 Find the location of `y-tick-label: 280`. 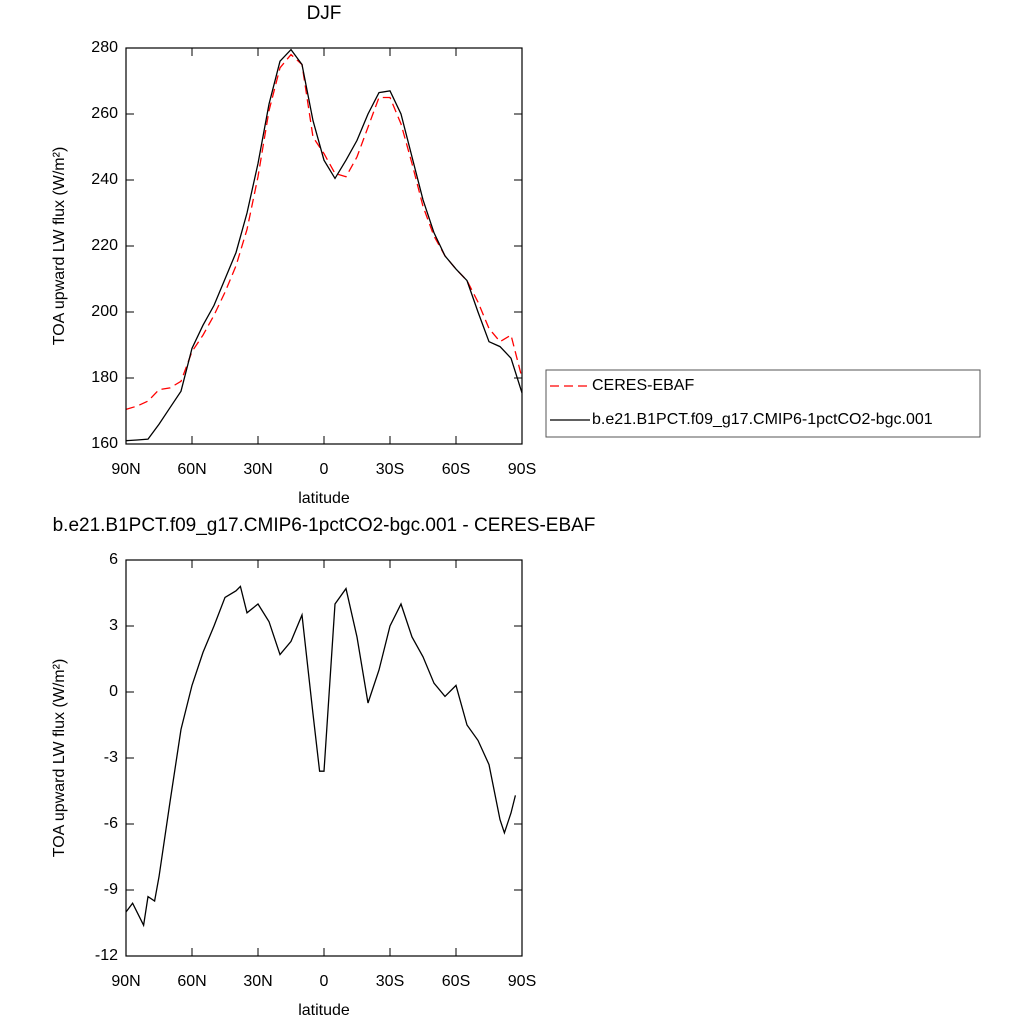

y-tick-label: 280 is located at coordinates (104, 47).